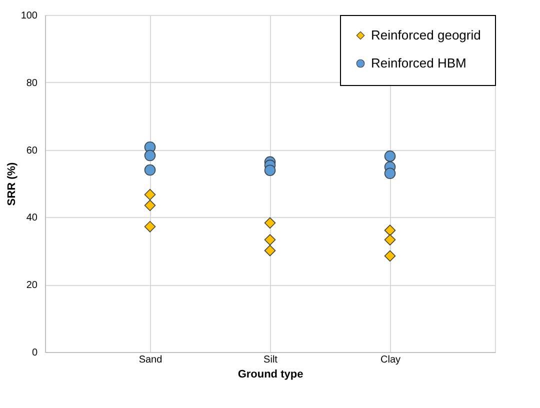  What do you see at coordinates (418, 63) in the screenshot?
I see `legend-label: Reinforced HBM` at bounding box center [418, 63].